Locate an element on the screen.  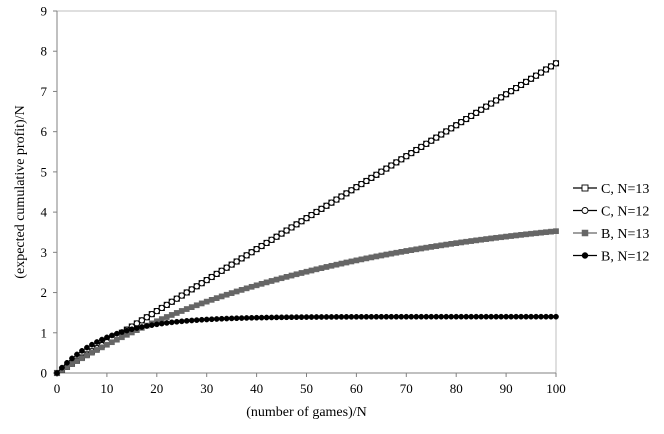
x-tick-label: 70 is located at coordinates (406, 388).